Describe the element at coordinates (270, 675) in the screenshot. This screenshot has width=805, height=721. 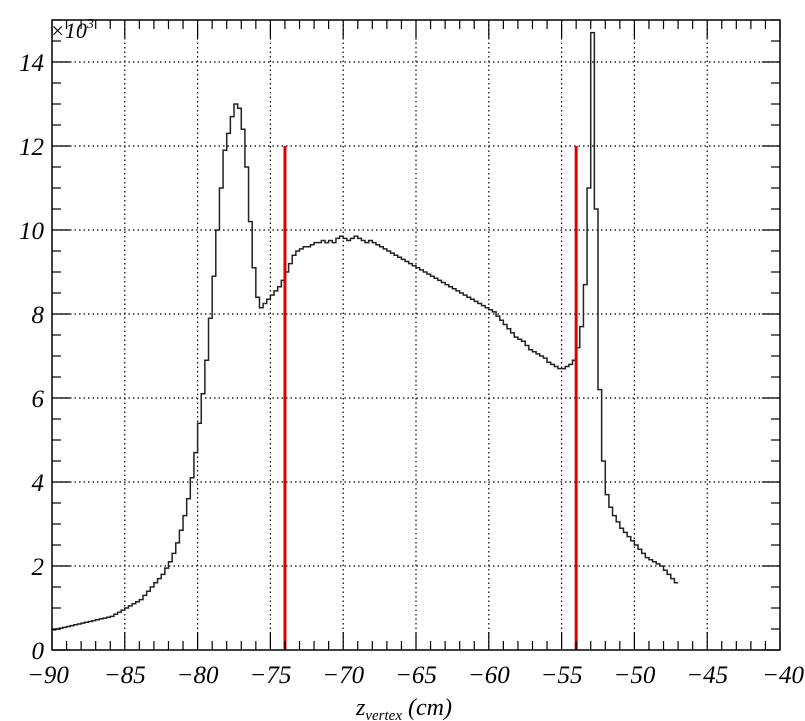
I see `x-tick-label: −75` at that location.